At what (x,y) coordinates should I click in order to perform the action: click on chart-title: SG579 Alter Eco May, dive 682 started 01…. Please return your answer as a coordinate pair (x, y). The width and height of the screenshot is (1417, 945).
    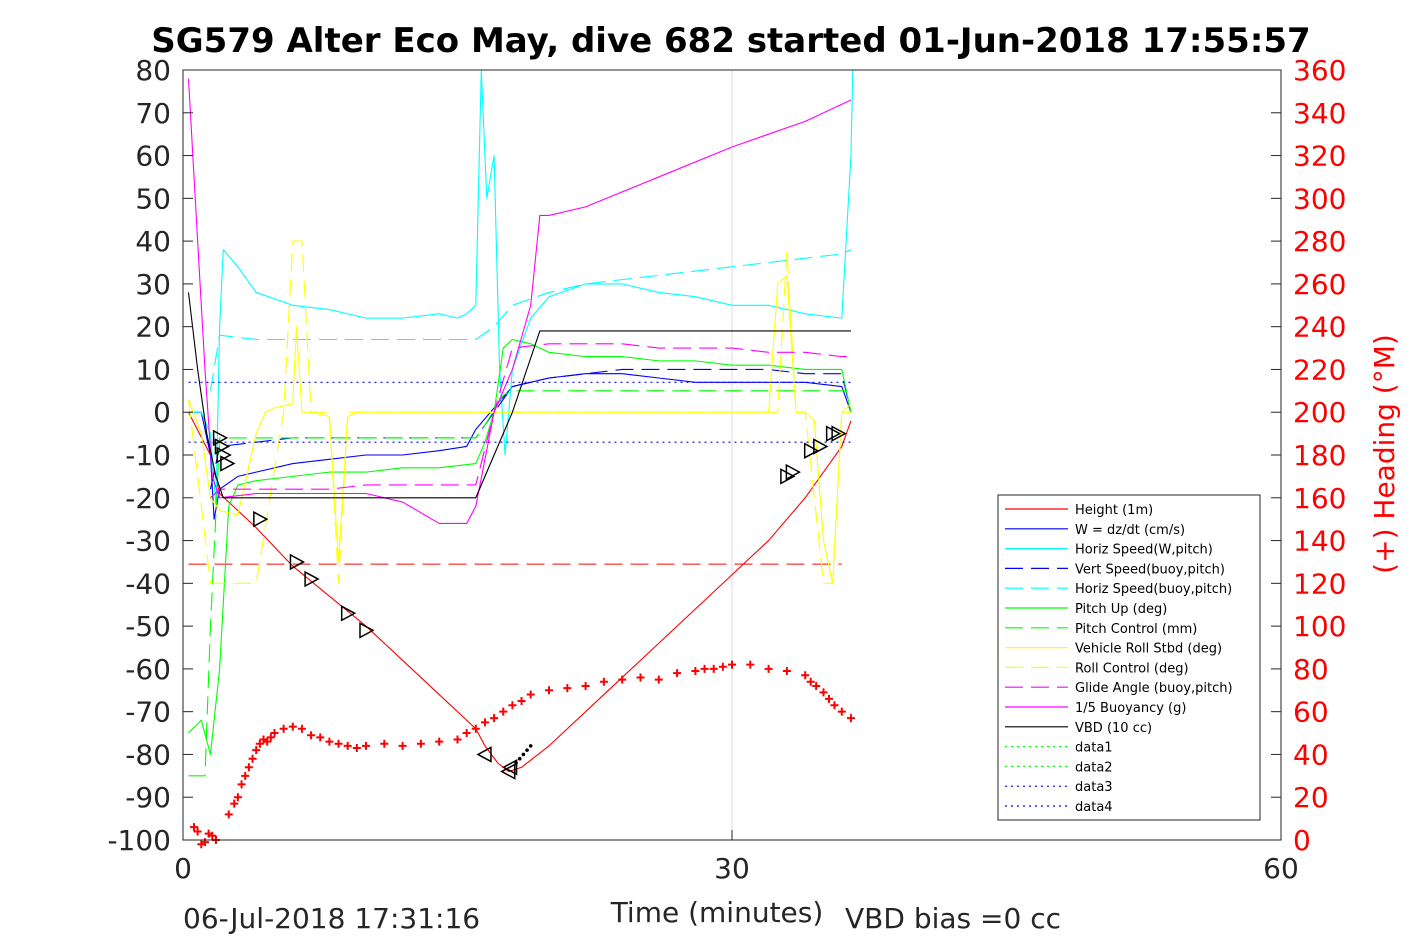
    Looking at the image, I should click on (730, 41).